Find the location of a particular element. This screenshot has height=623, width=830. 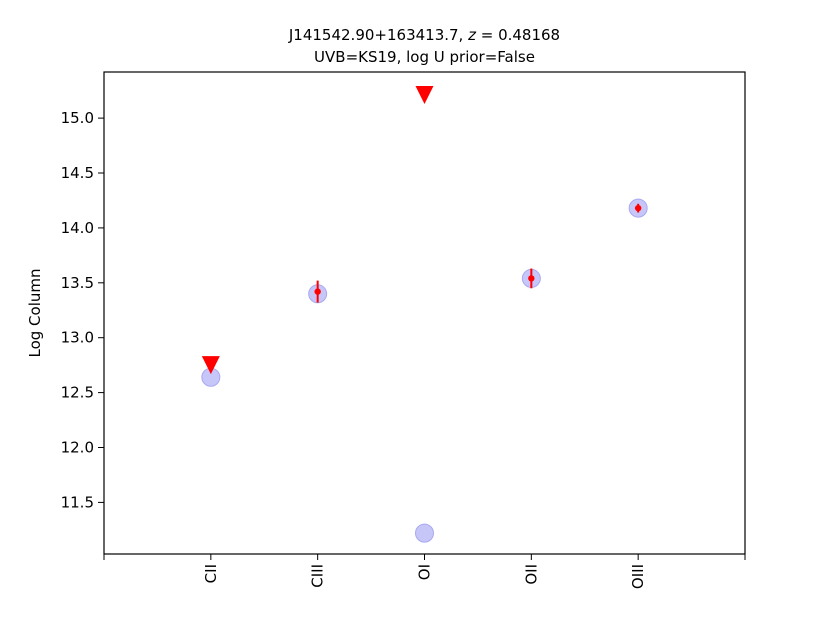

y-tick-label: 11.5 is located at coordinates (77, 502).